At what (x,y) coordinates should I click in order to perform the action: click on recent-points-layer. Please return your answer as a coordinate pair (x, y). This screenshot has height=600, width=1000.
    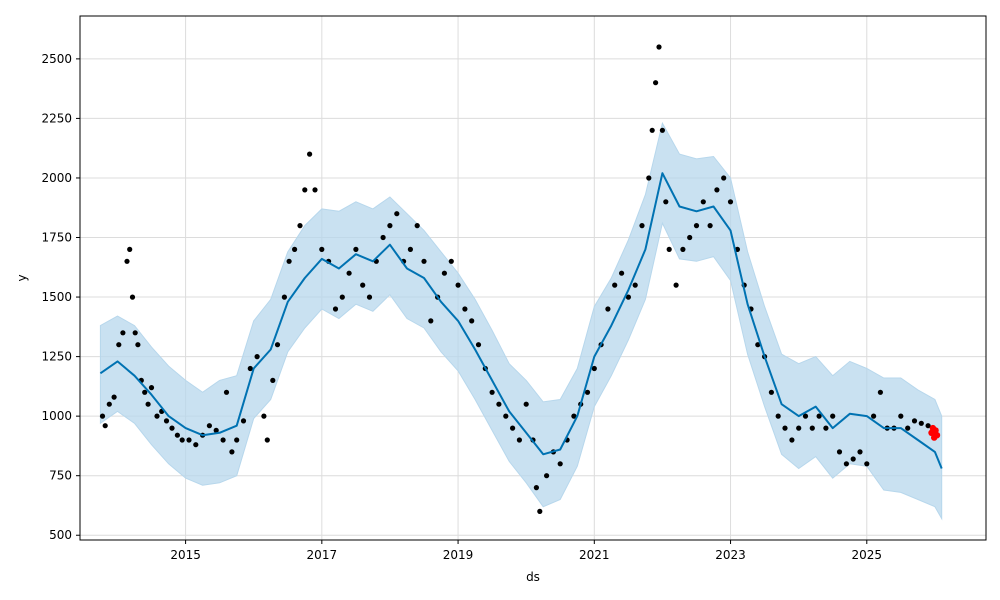
    Looking at the image, I should click on (934, 432).